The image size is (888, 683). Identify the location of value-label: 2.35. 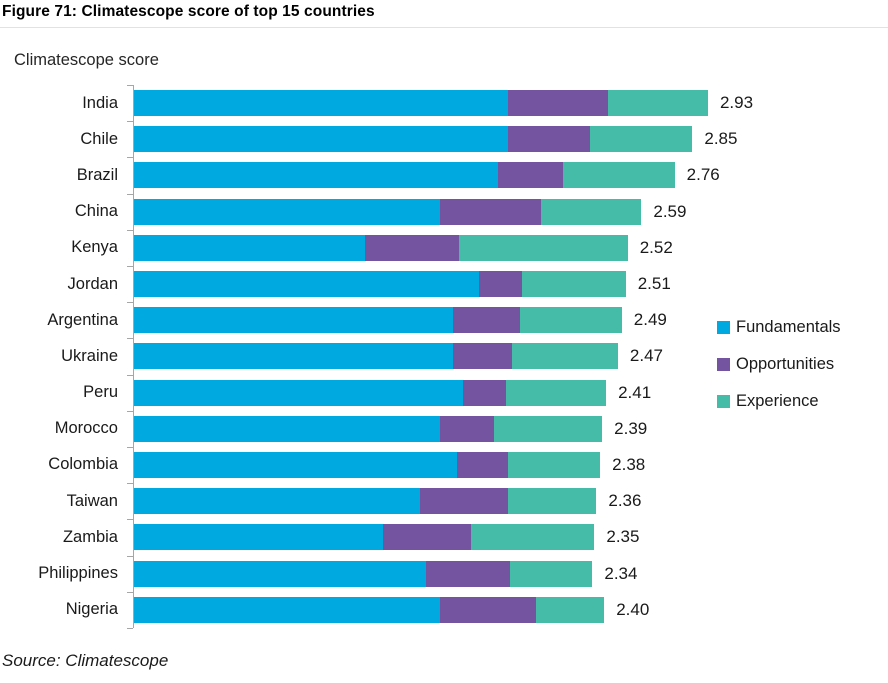
(623, 537).